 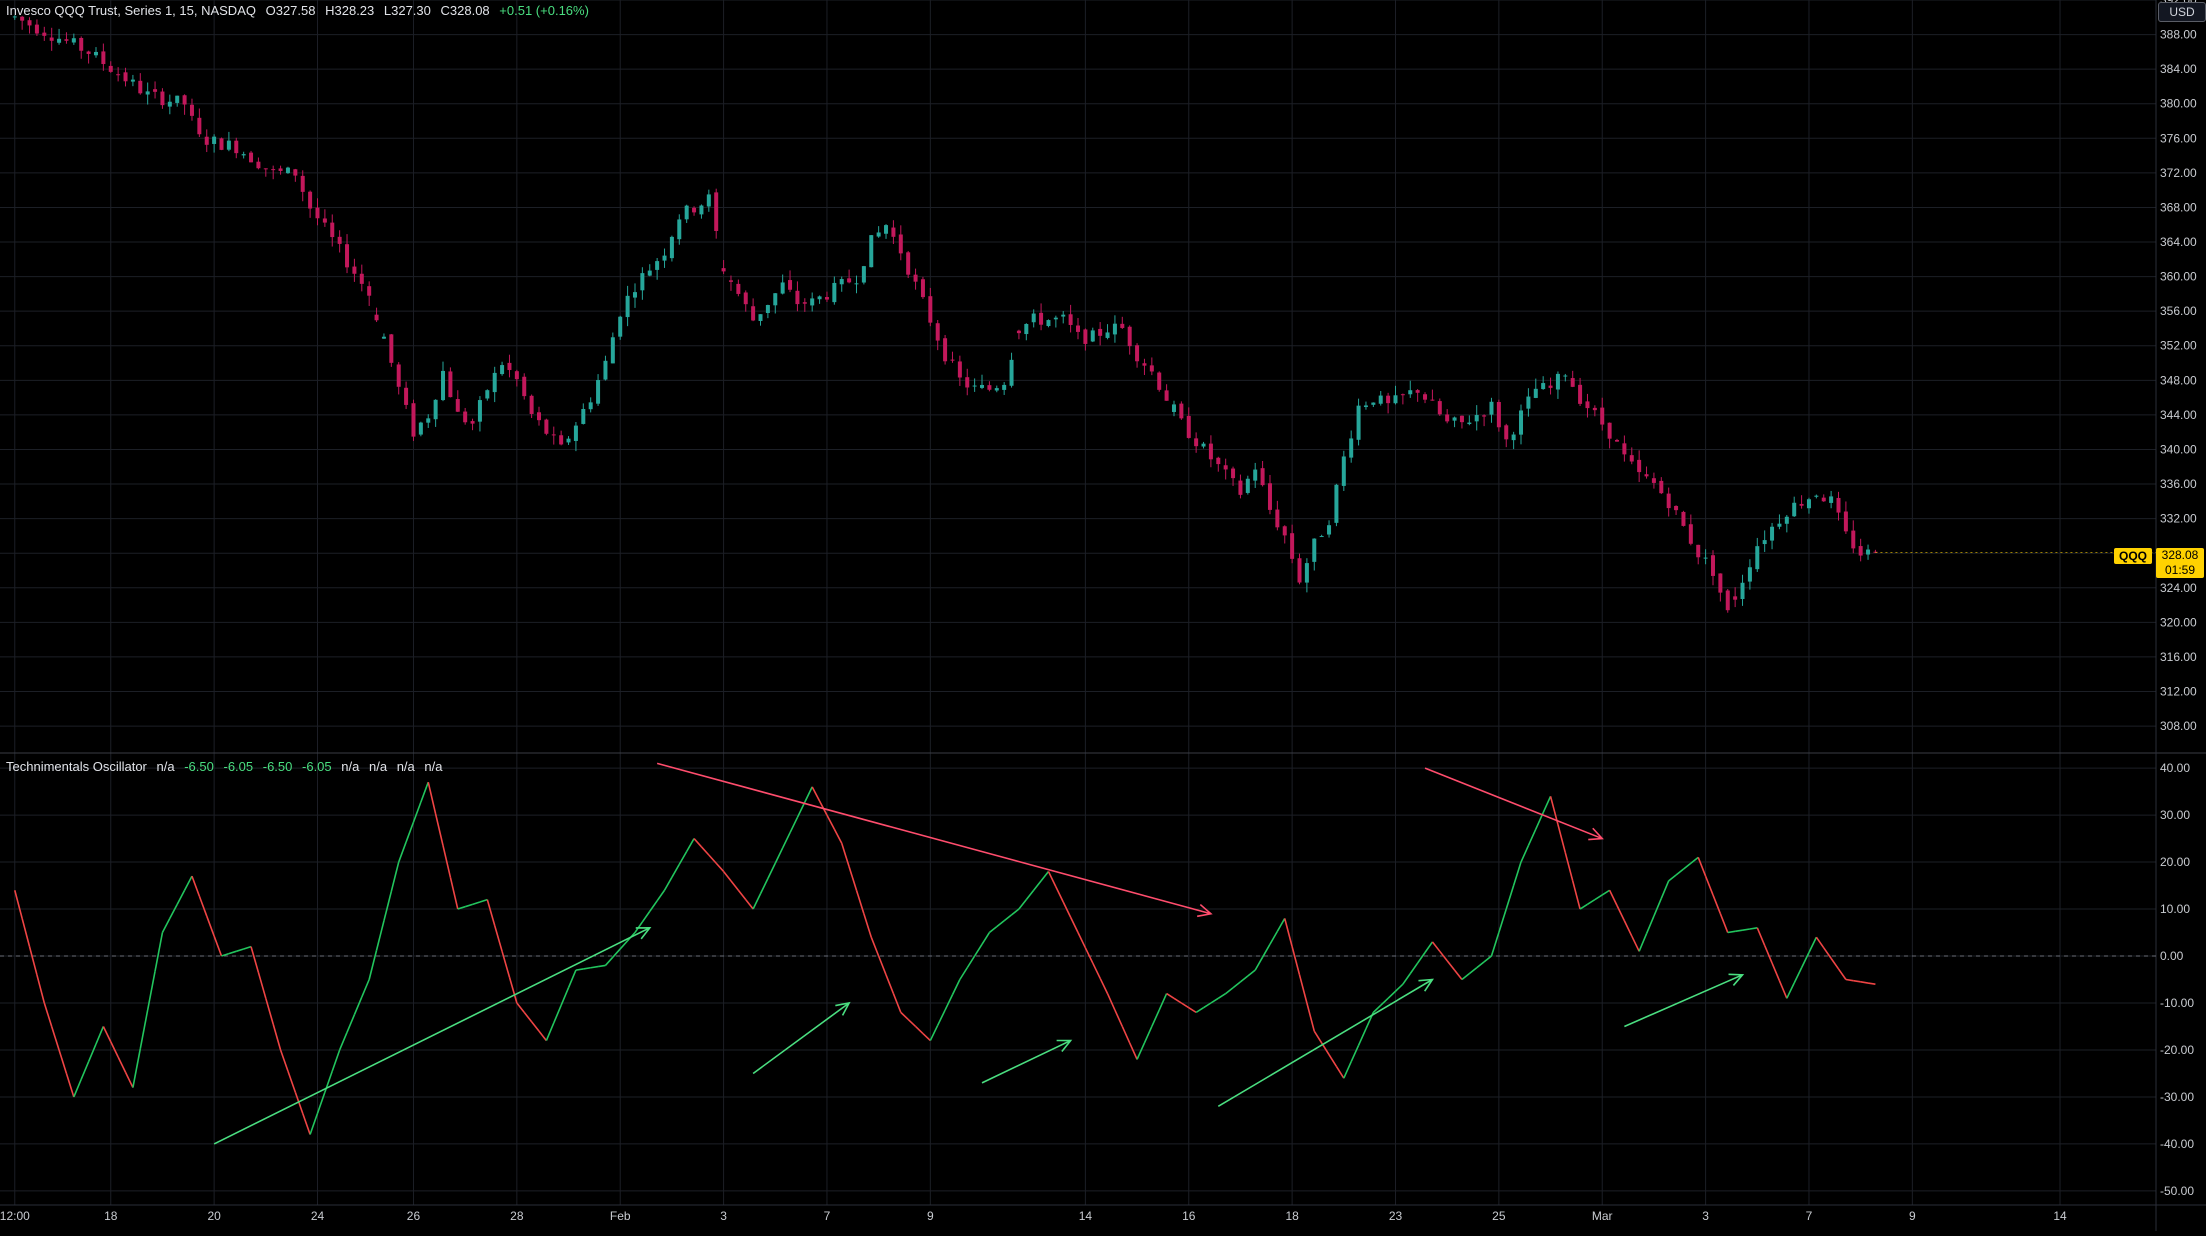 What do you see at coordinates (1204, 910) in the screenshot?
I see `trend-arrow-head` at bounding box center [1204, 910].